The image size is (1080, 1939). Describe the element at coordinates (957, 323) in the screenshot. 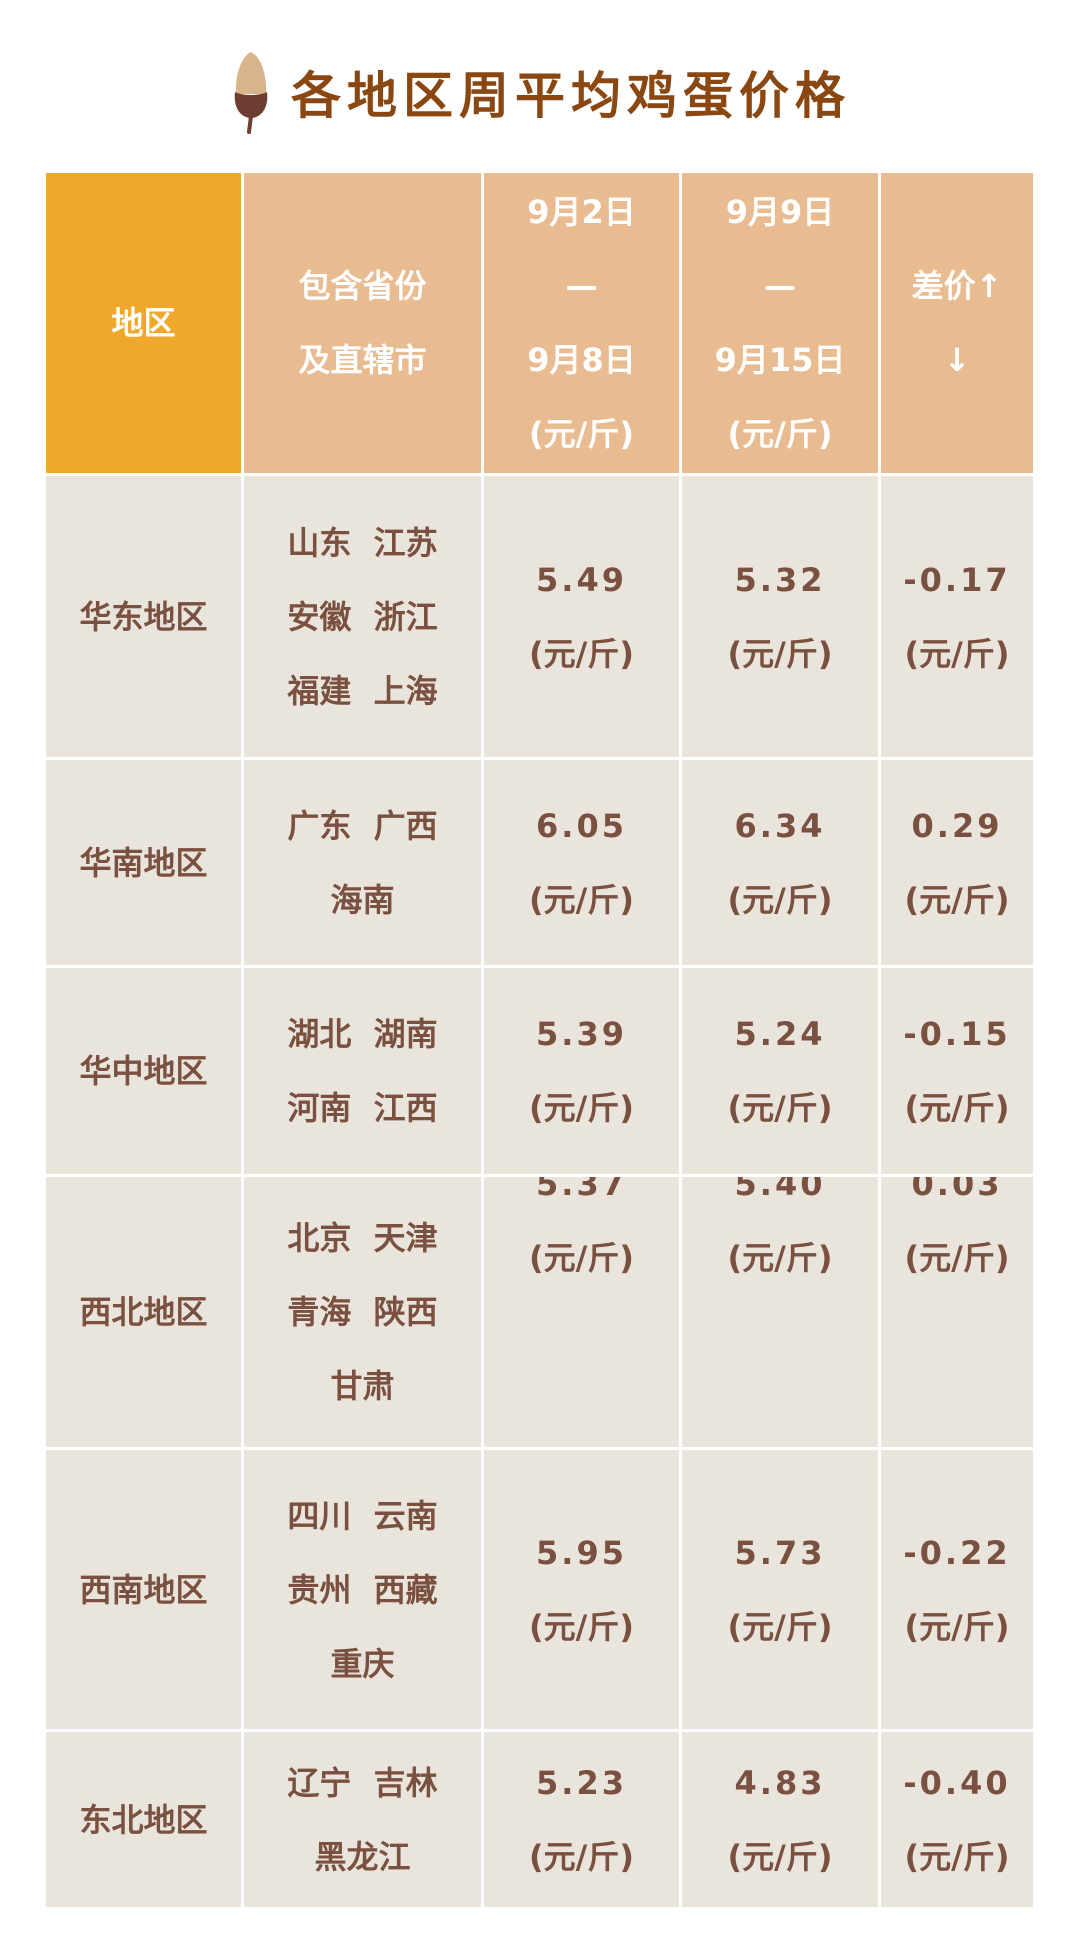

I see `header-diff: 差价↑ ↓` at that location.